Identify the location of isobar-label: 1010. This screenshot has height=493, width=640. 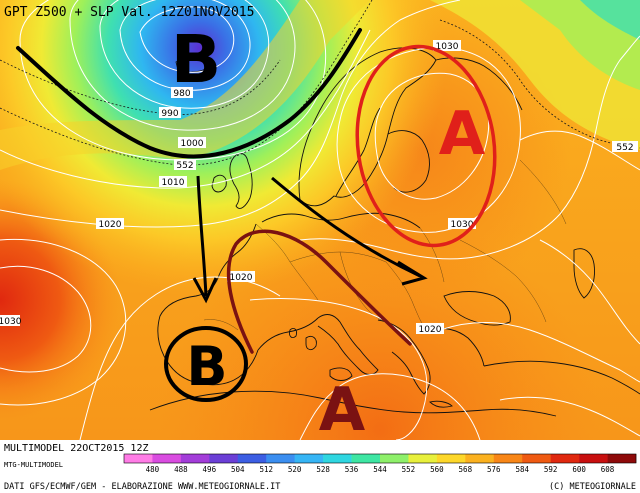
(173, 182).